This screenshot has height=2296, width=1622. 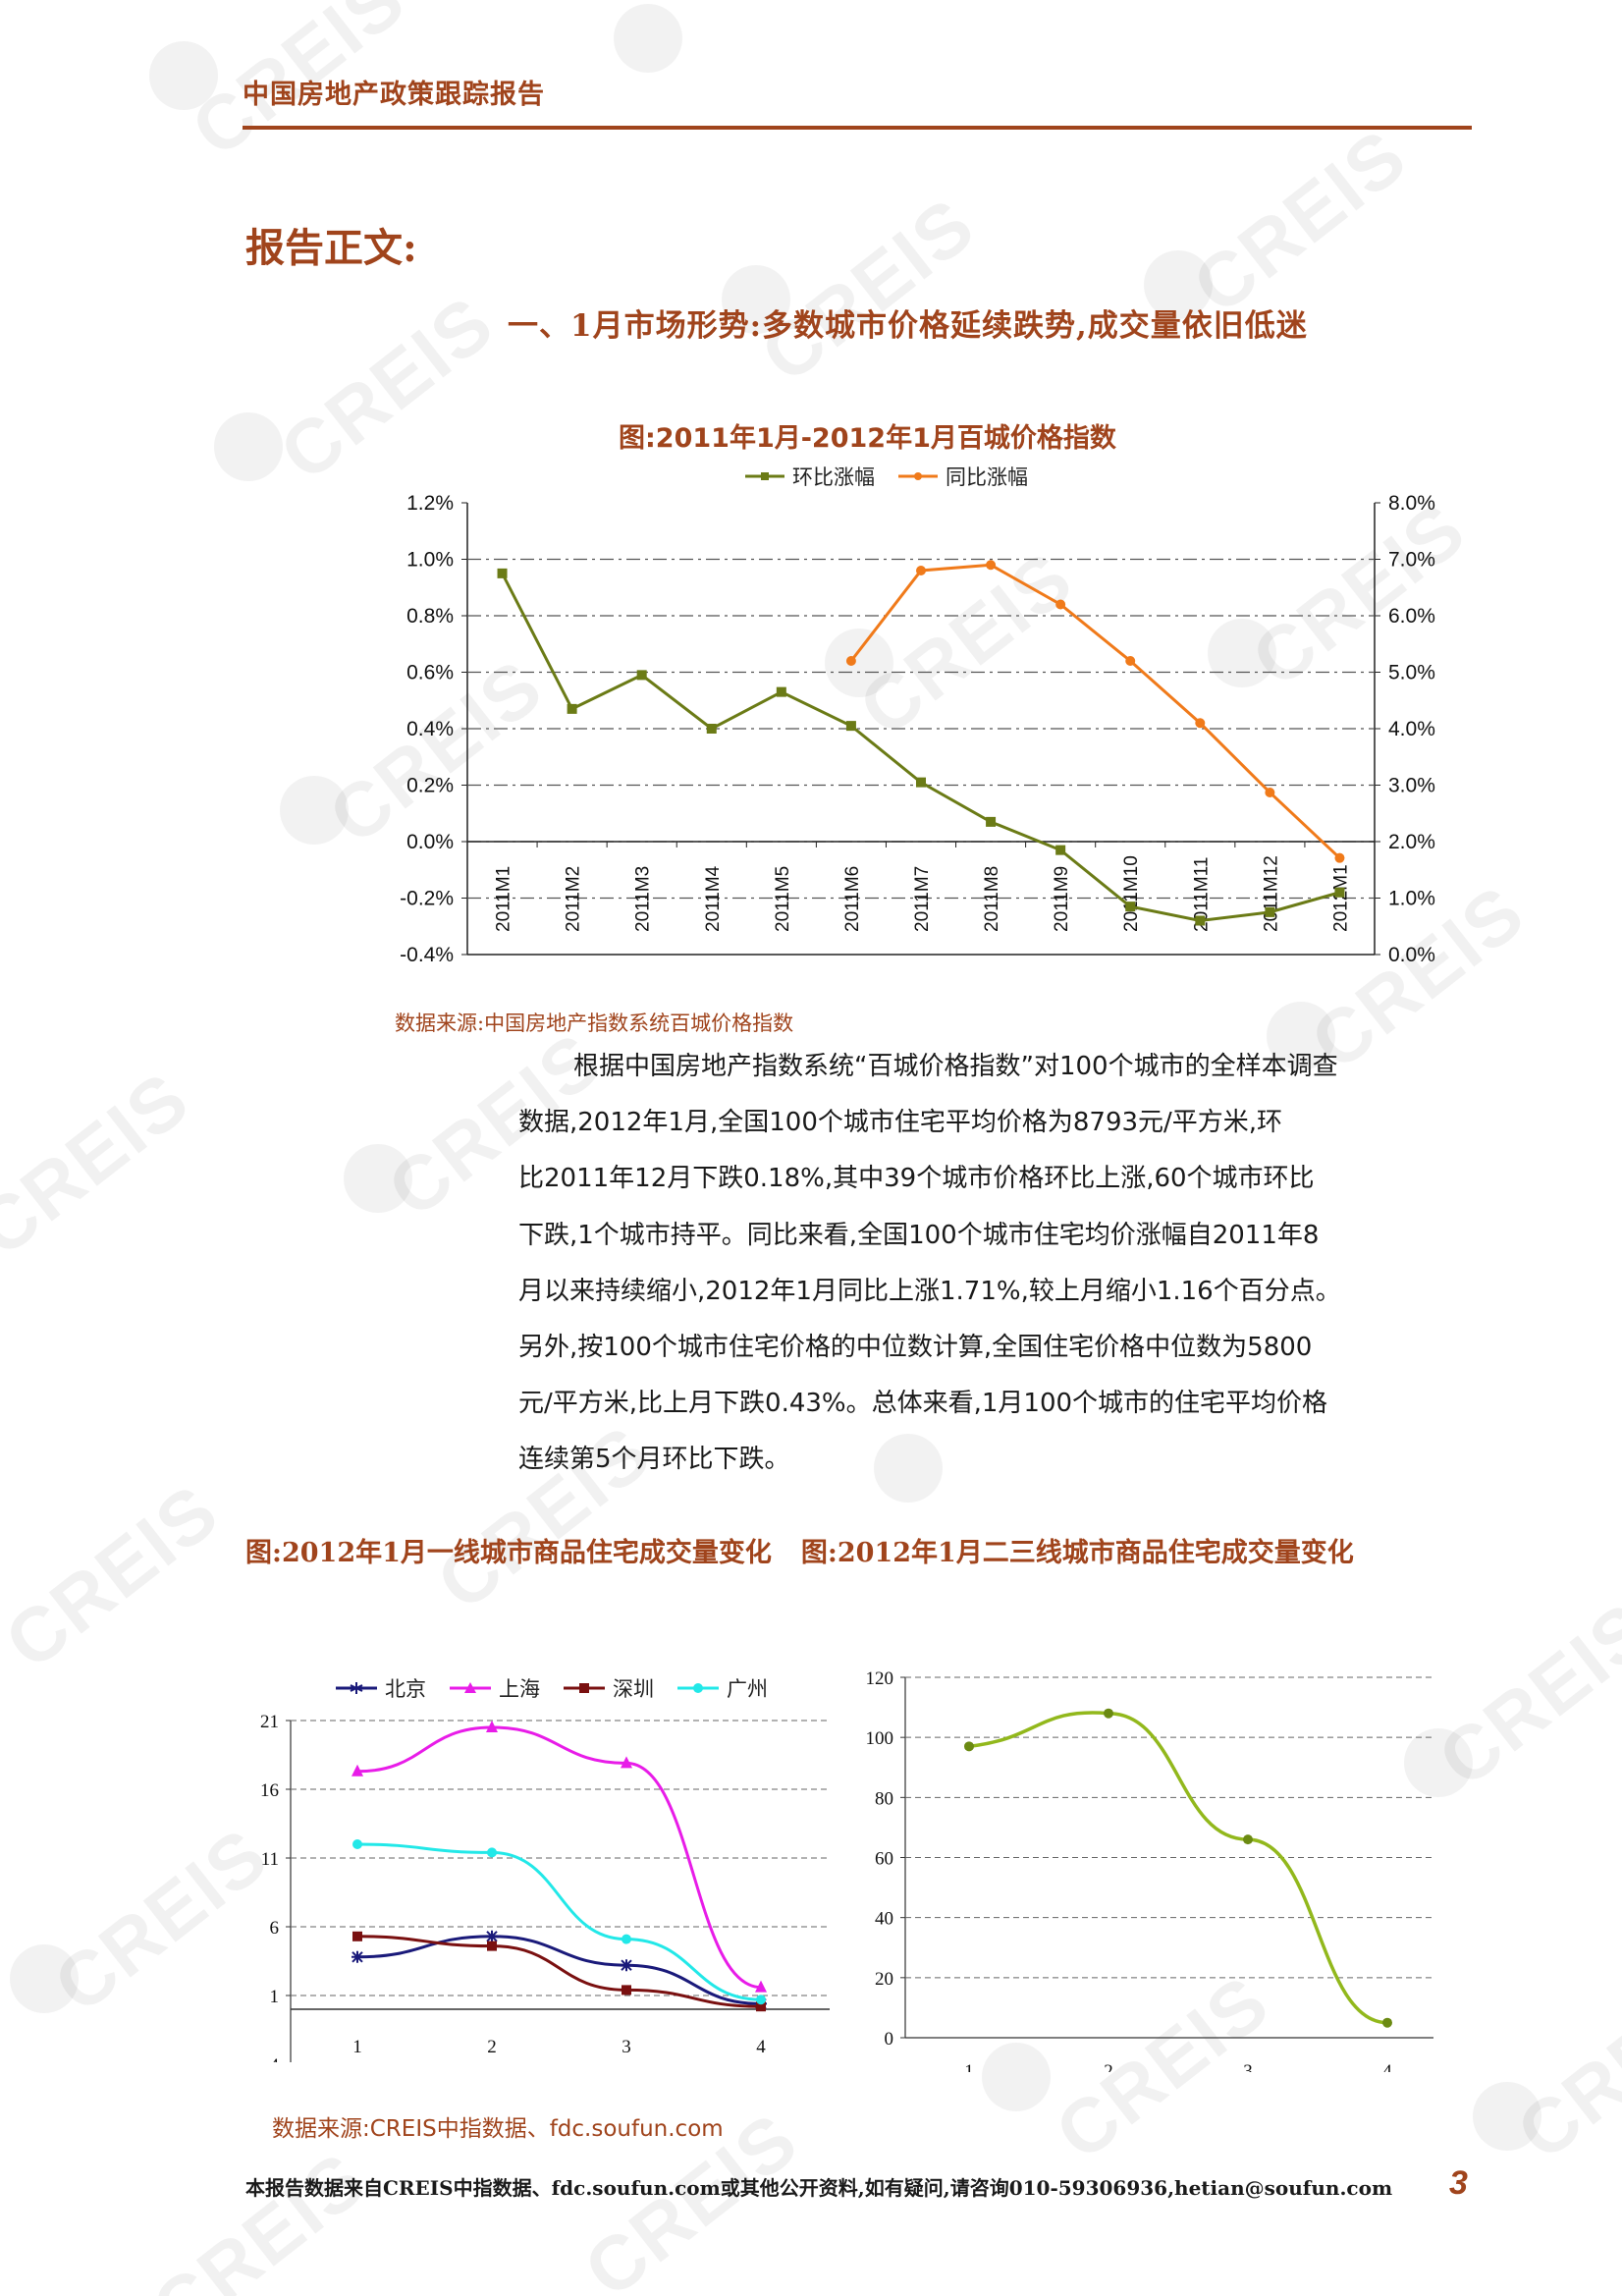 What do you see at coordinates (900, 1123) in the screenshot?
I see `paragraph-line: 数据,2012年1月,全国100个城市住宅平均价格为8793元/平方米,环` at bounding box center [900, 1123].